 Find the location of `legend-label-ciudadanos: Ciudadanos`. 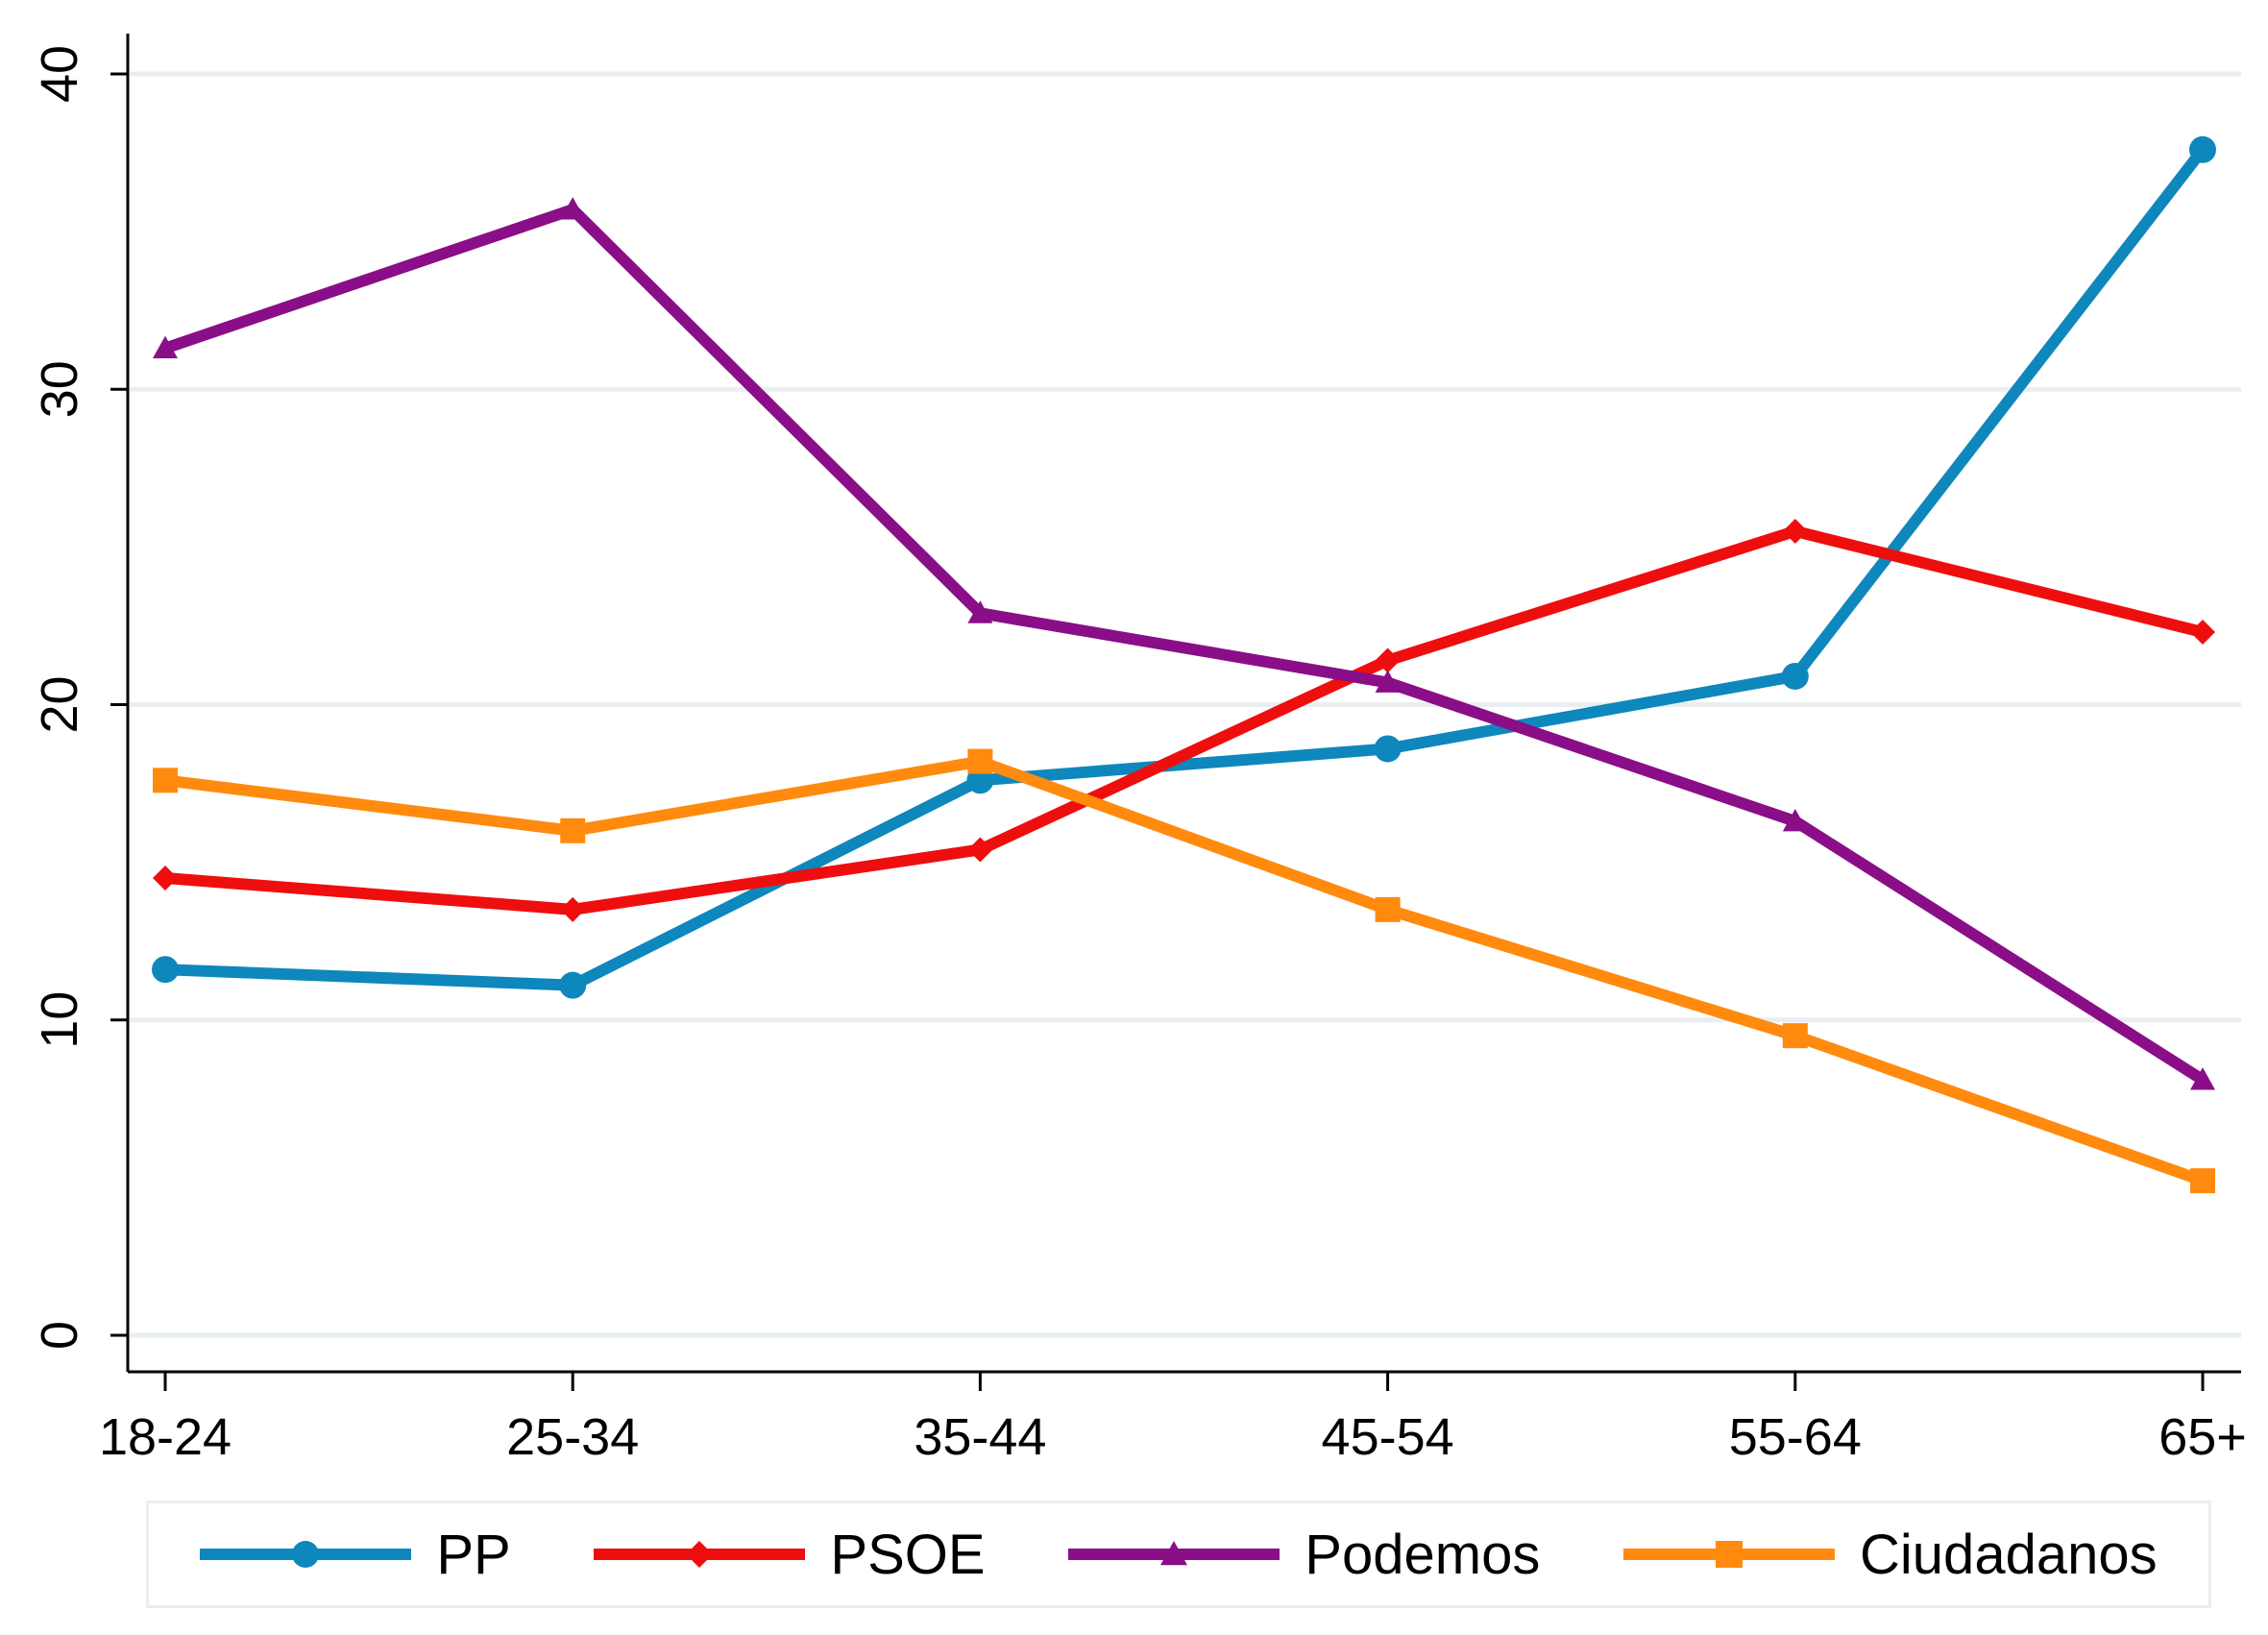

legend-label-ciudadanos: Ciudadanos is located at coordinates (2009, 1555).